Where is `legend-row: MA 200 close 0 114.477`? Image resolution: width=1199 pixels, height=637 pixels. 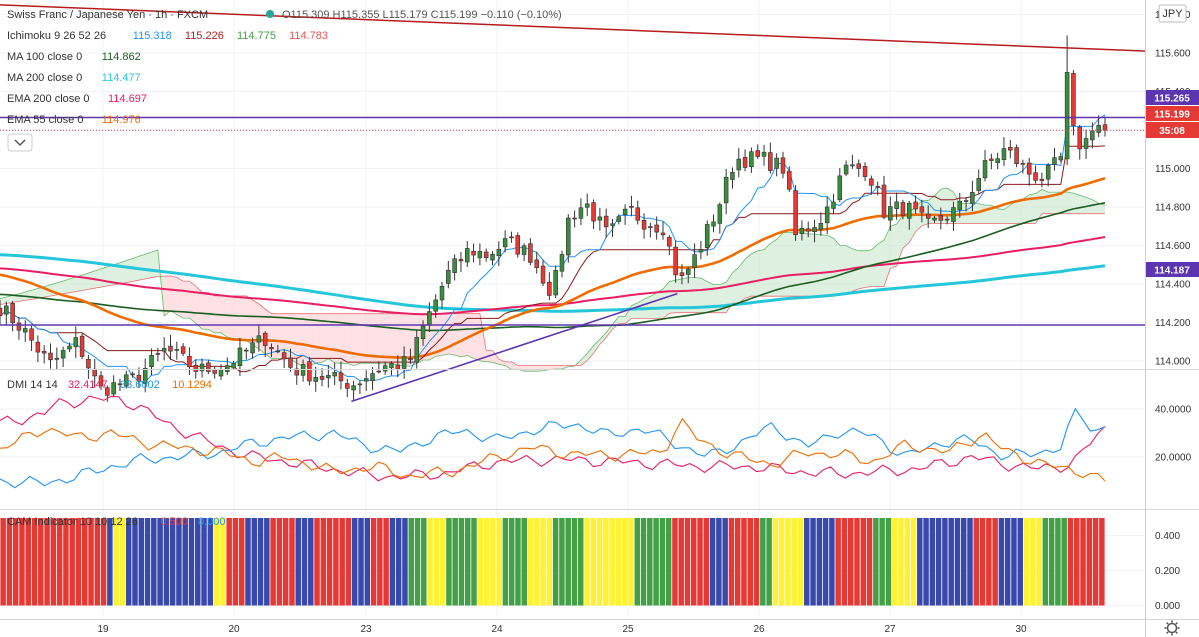
legend-row: MA 200 close 0 114.477 is located at coordinates (74, 78).